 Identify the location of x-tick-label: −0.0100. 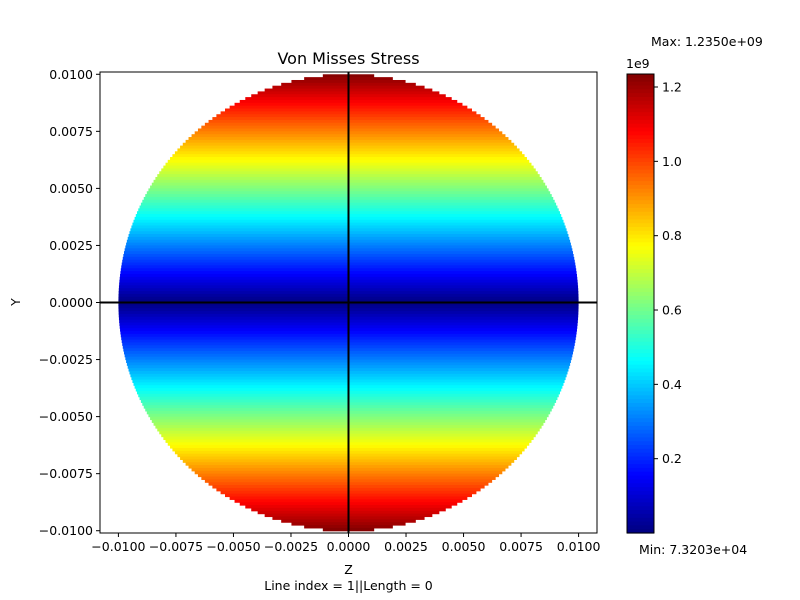
(118, 546).